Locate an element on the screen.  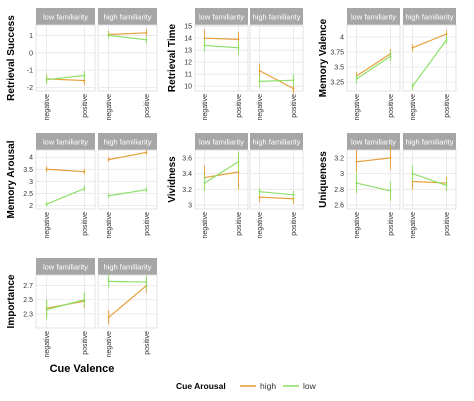
y-tick-label: 0 is located at coordinates (31, 53).